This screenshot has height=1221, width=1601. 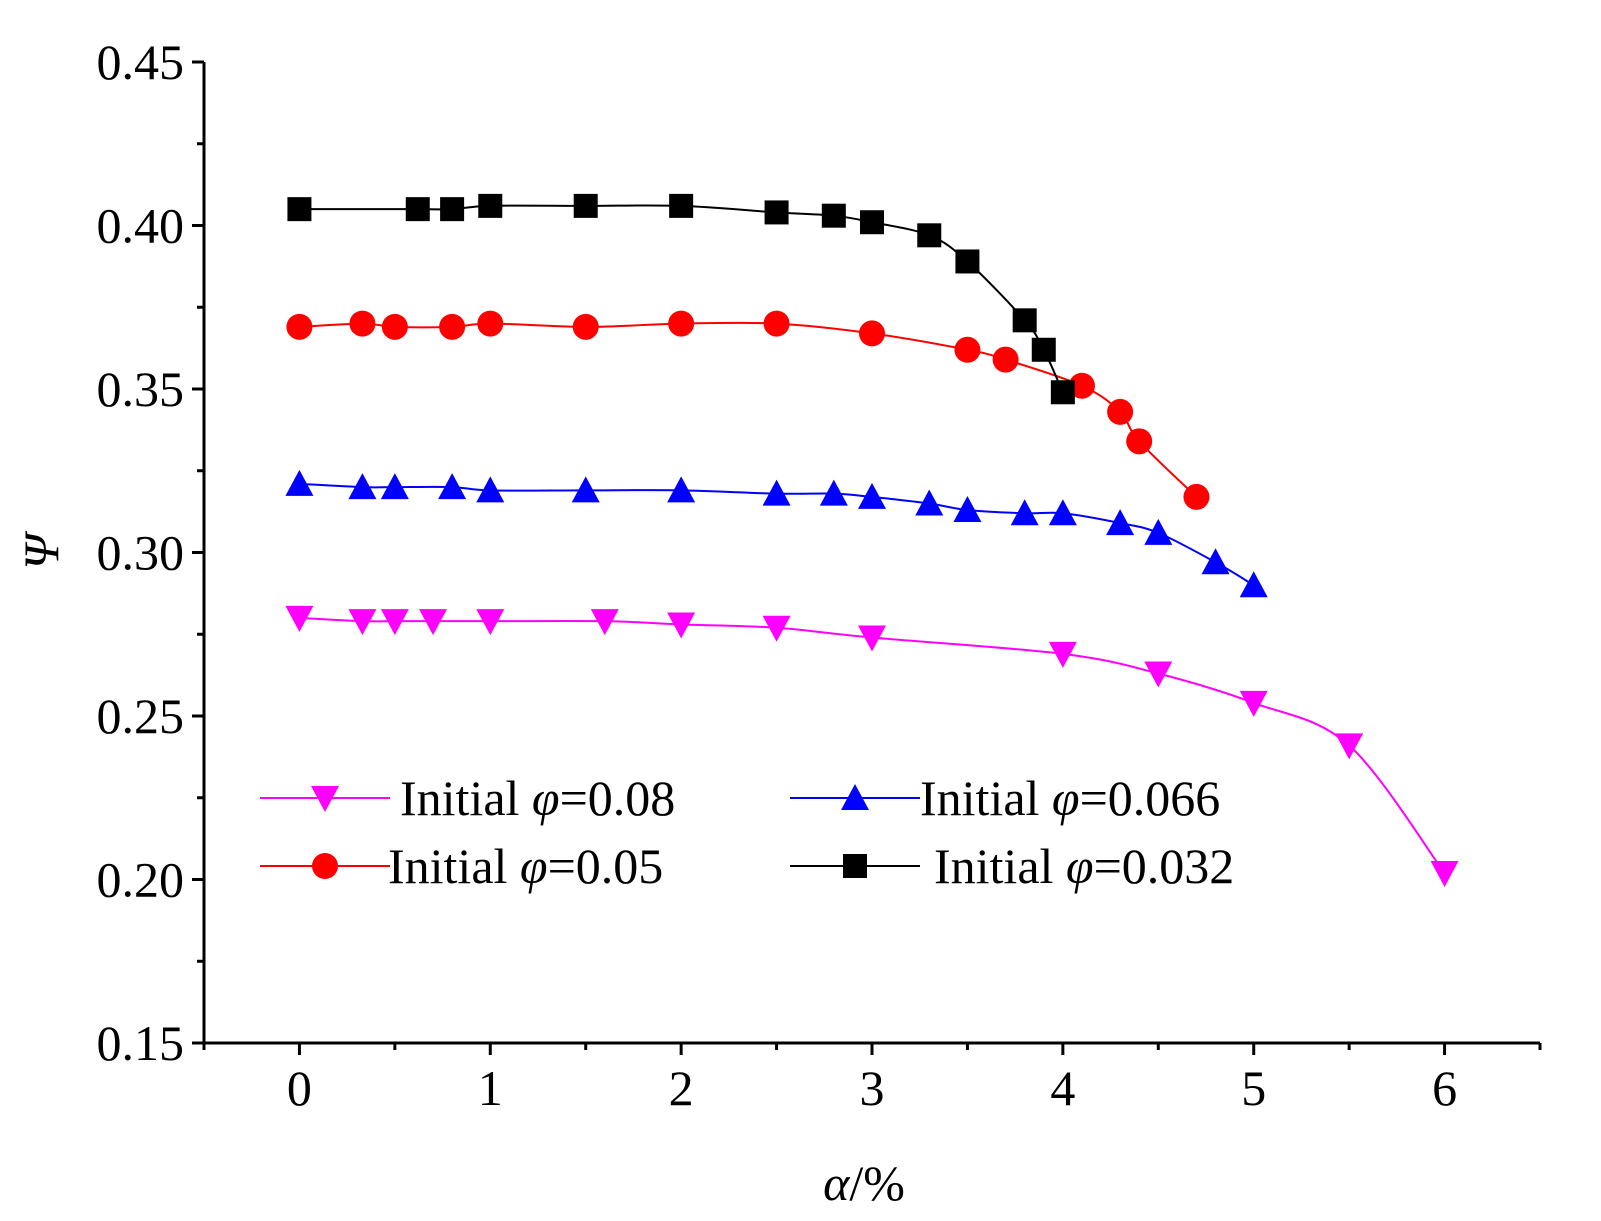 What do you see at coordinates (41, 550) in the screenshot?
I see `y-axis-title: Ψ` at bounding box center [41, 550].